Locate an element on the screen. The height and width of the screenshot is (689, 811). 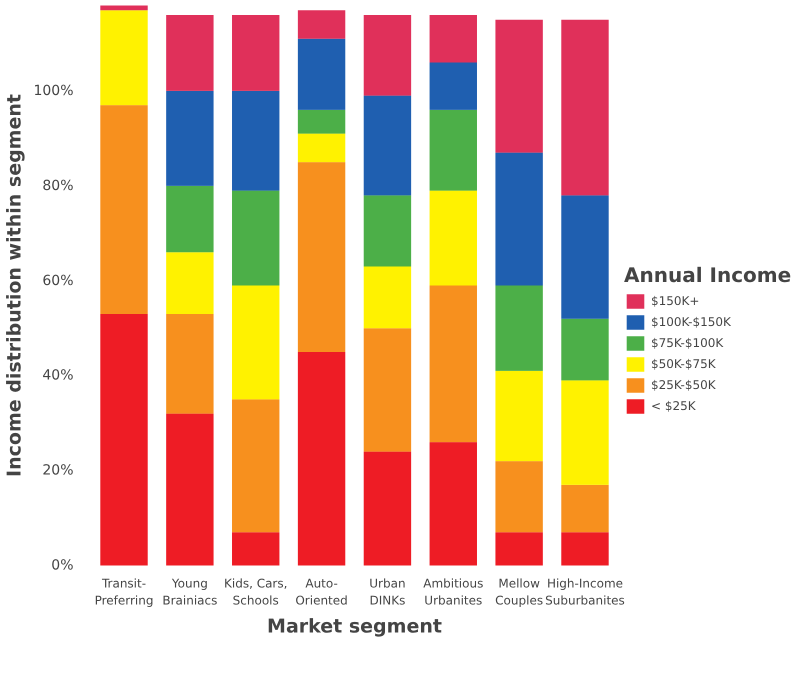
legend-label: $75K-$100K is located at coordinates (687, 343).